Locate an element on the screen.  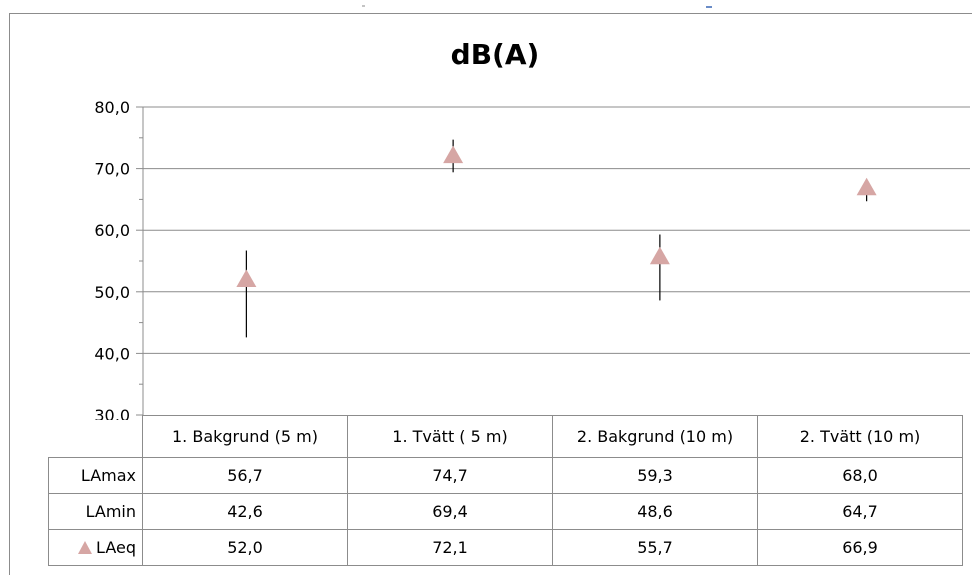
table-corner is located at coordinates (96, 437).